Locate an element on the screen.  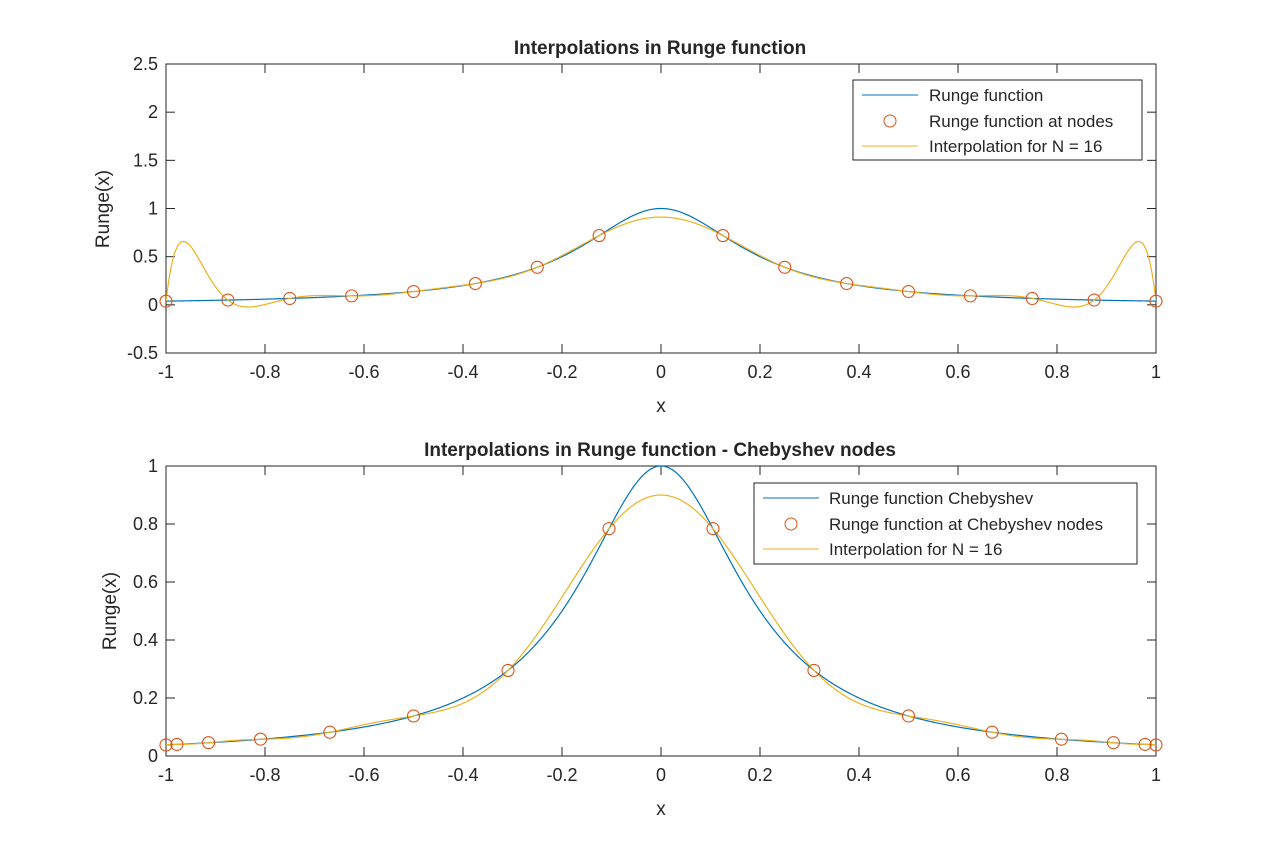
y-tick-label: 2.5 is located at coordinates (145, 64).